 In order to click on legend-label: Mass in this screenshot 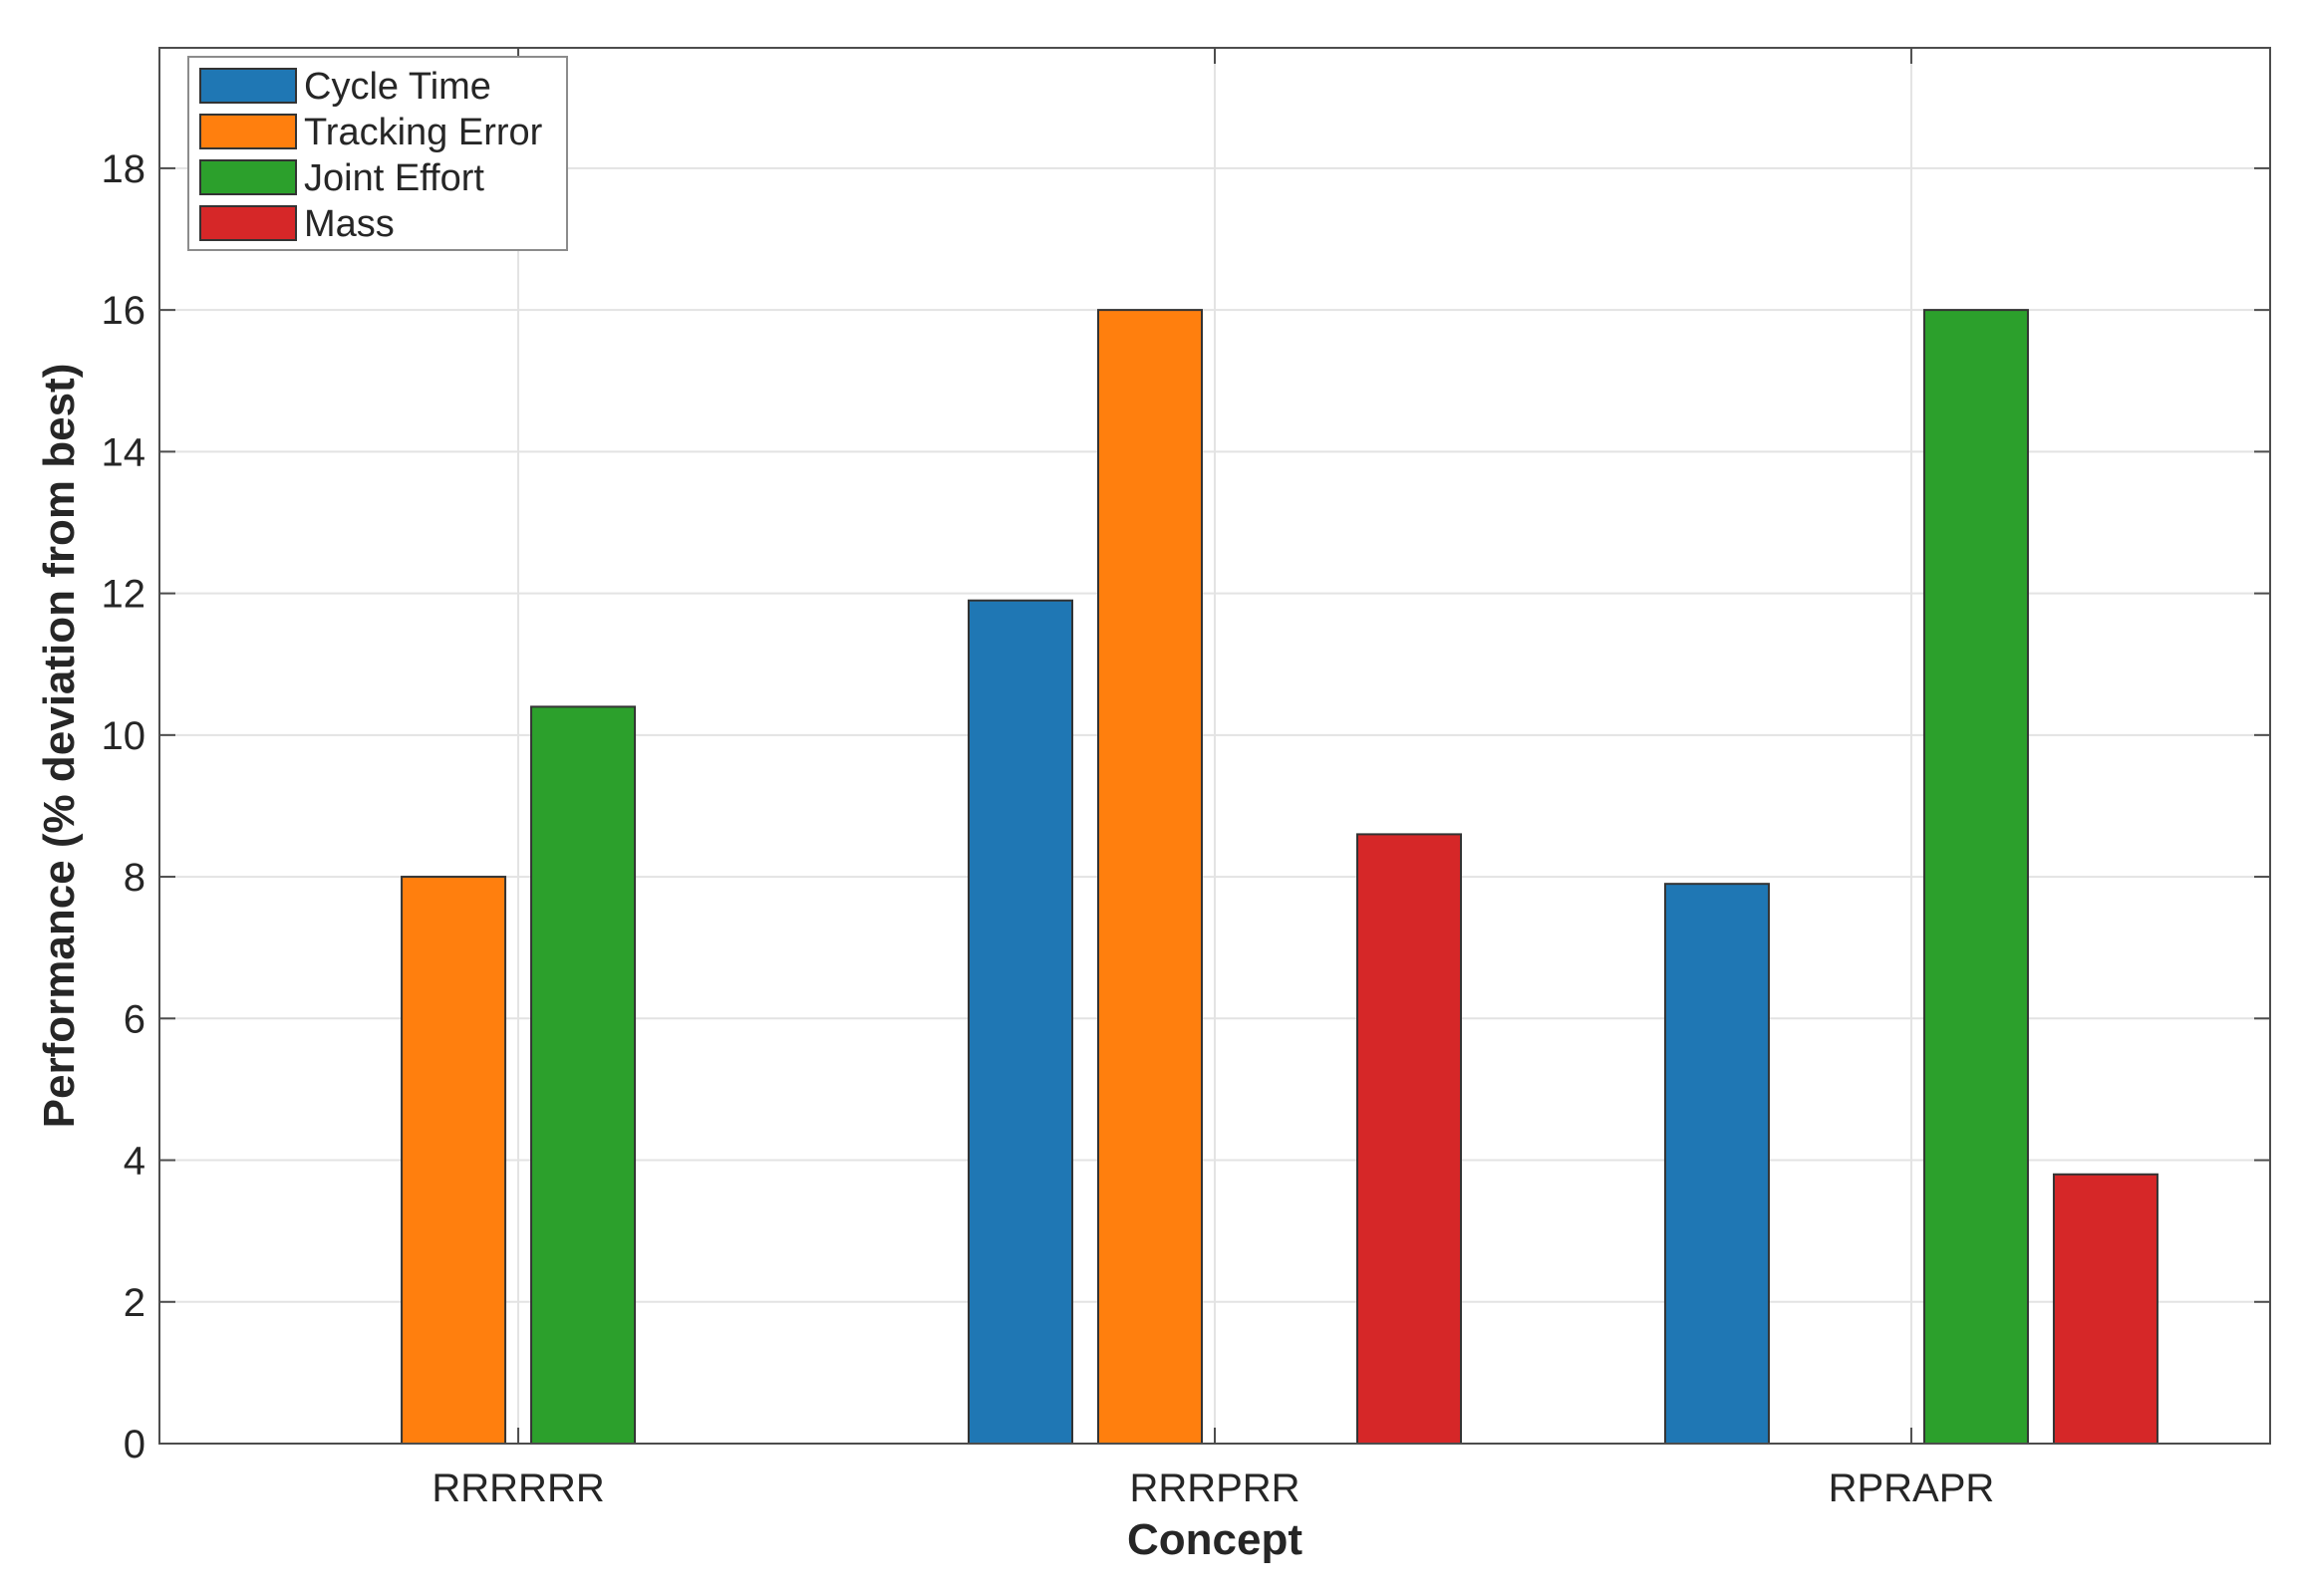, I will do `click(349, 224)`.